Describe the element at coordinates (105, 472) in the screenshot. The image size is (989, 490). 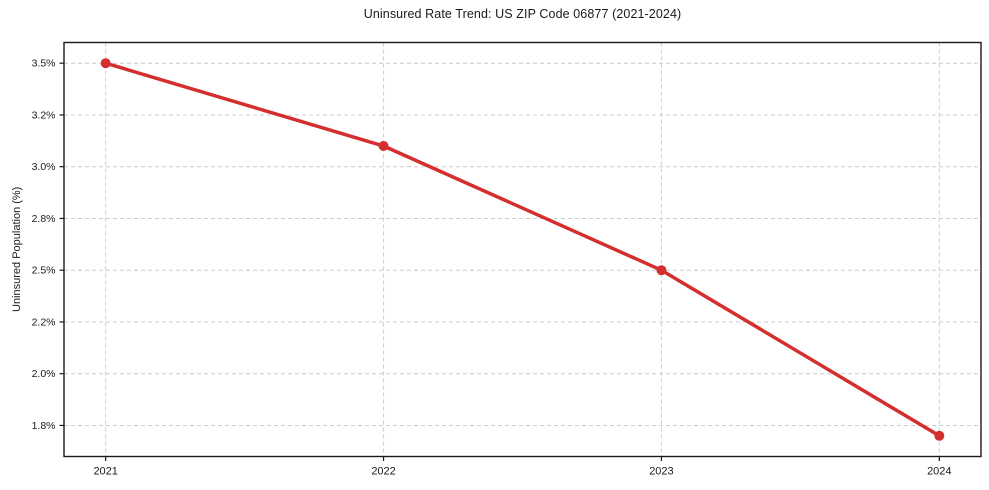
I see `x-tick-label: 2021` at that location.